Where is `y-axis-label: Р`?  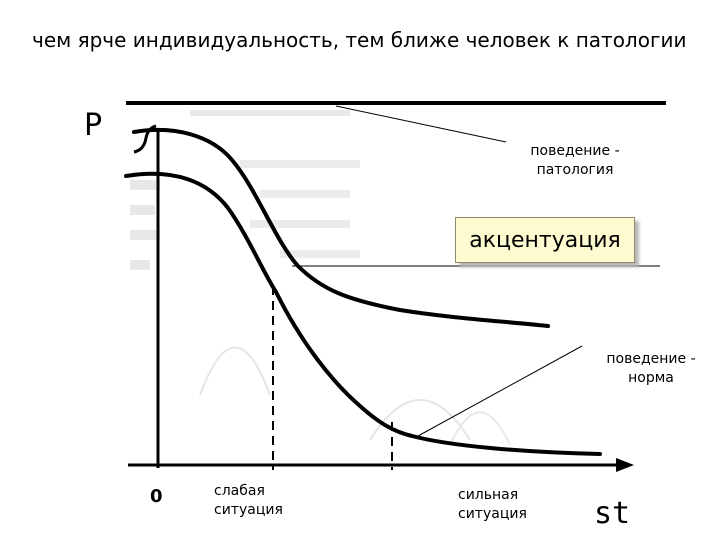
y-axis-label: Р is located at coordinates (93, 125).